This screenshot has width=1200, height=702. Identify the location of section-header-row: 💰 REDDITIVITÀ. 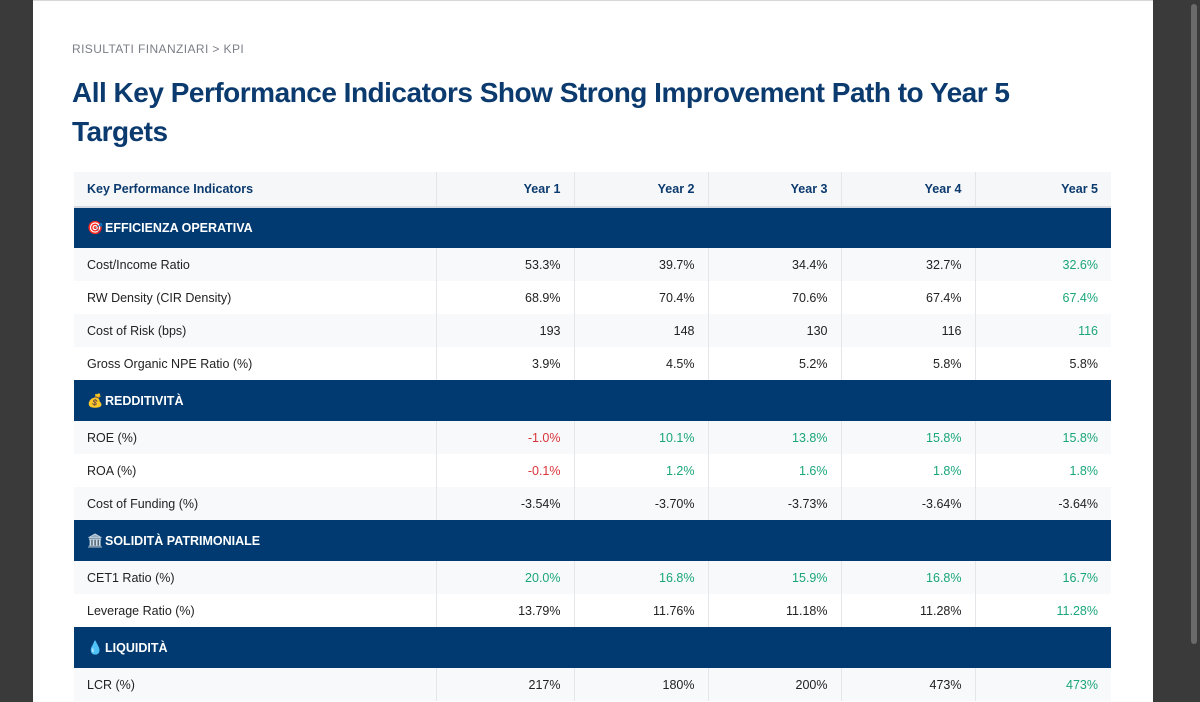
(592, 400).